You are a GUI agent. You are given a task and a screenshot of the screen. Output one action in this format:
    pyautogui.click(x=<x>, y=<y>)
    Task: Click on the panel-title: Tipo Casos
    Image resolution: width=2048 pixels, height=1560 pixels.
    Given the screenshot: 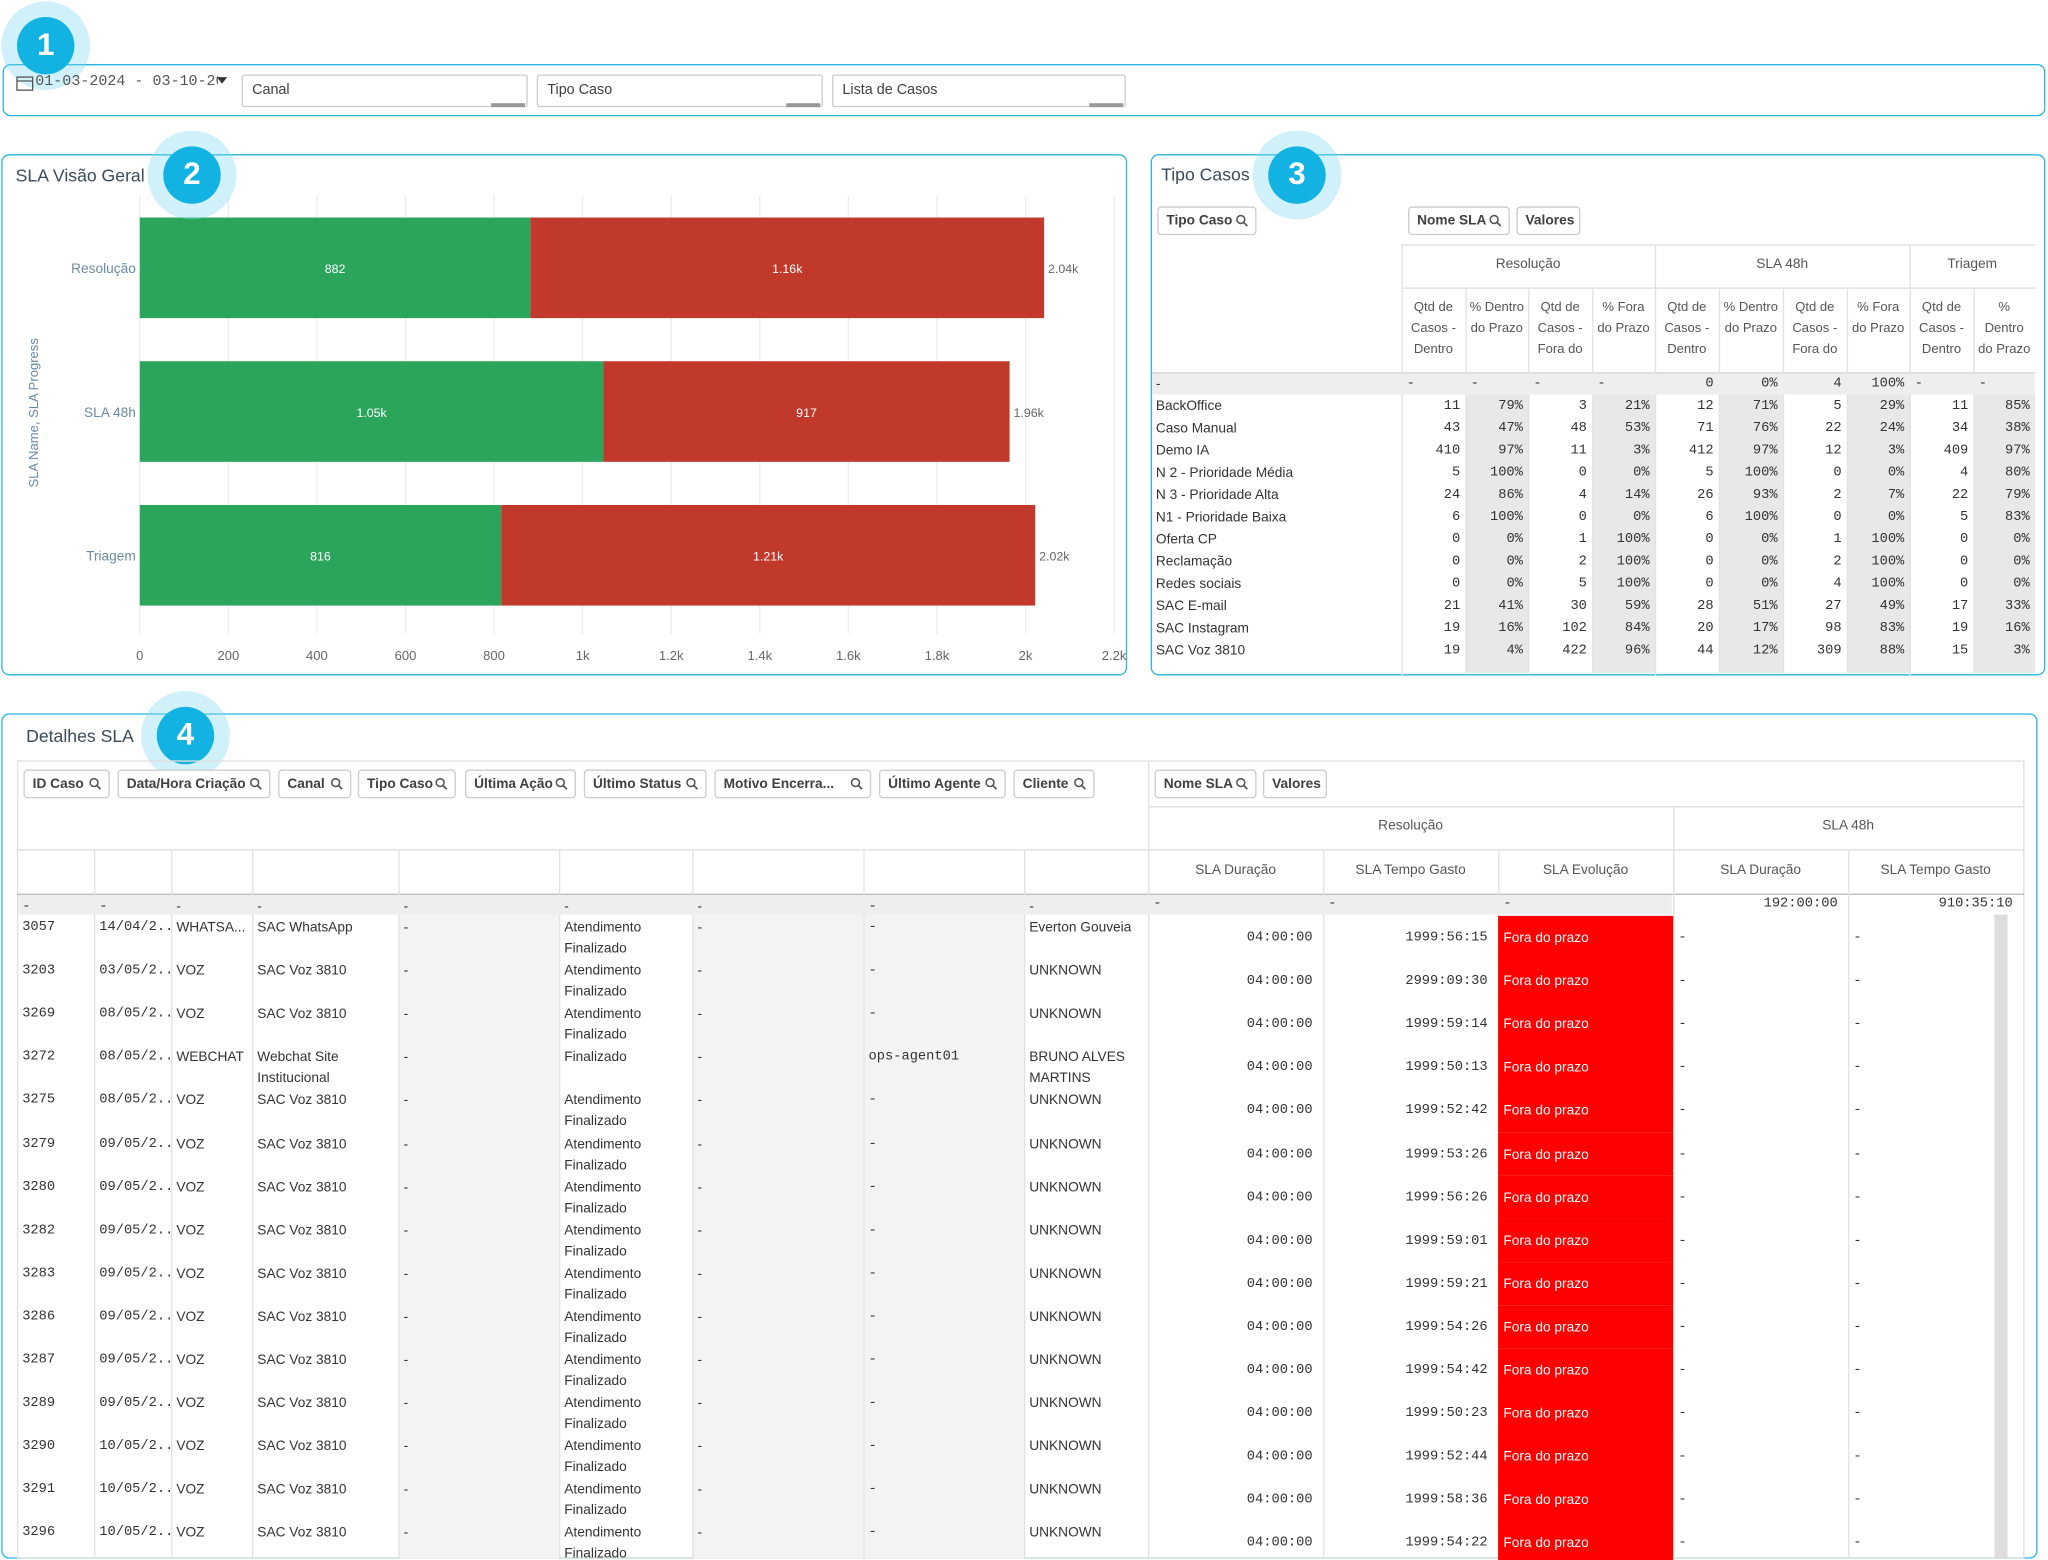 What is the action you would take?
    pyautogui.click(x=1205, y=174)
    